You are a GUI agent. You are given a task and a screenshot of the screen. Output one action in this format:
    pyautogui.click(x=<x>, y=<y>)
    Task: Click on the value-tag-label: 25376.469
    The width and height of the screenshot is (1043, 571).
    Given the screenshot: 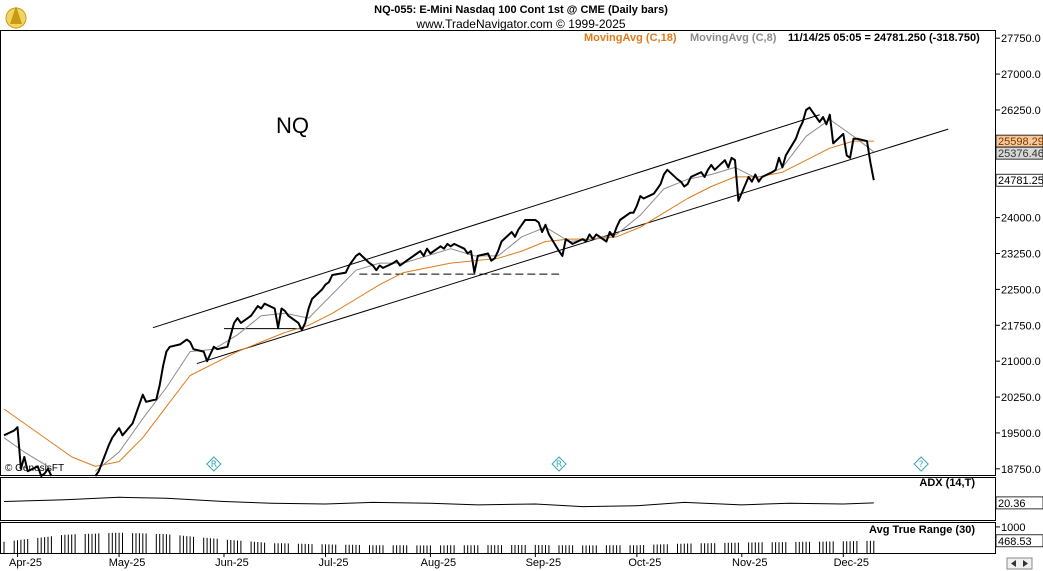 What is the action you would take?
    pyautogui.click(x=1020, y=154)
    